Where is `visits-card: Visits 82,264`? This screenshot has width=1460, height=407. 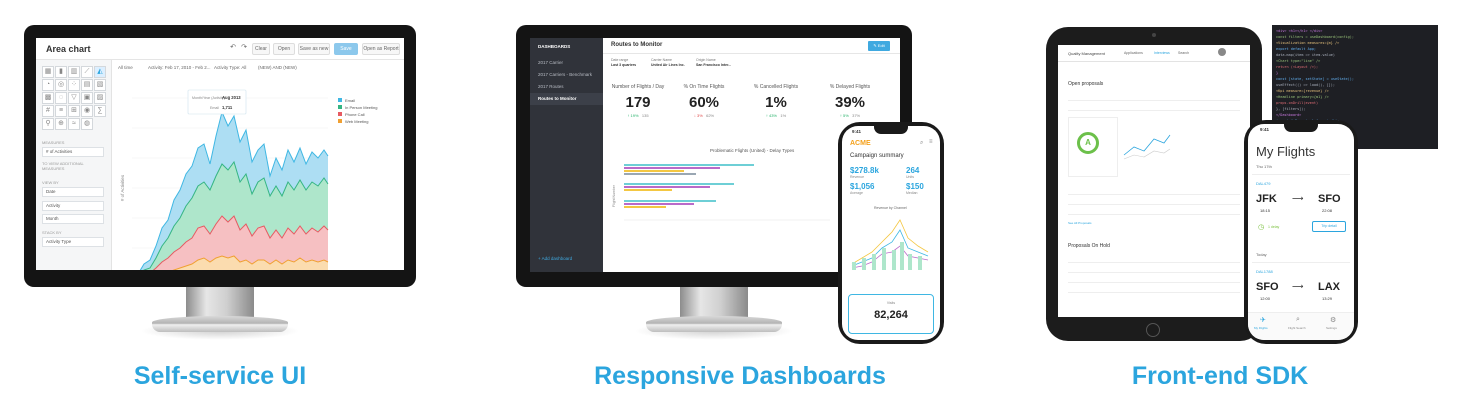
visits-card: Visits 82,264 is located at coordinates (891, 314).